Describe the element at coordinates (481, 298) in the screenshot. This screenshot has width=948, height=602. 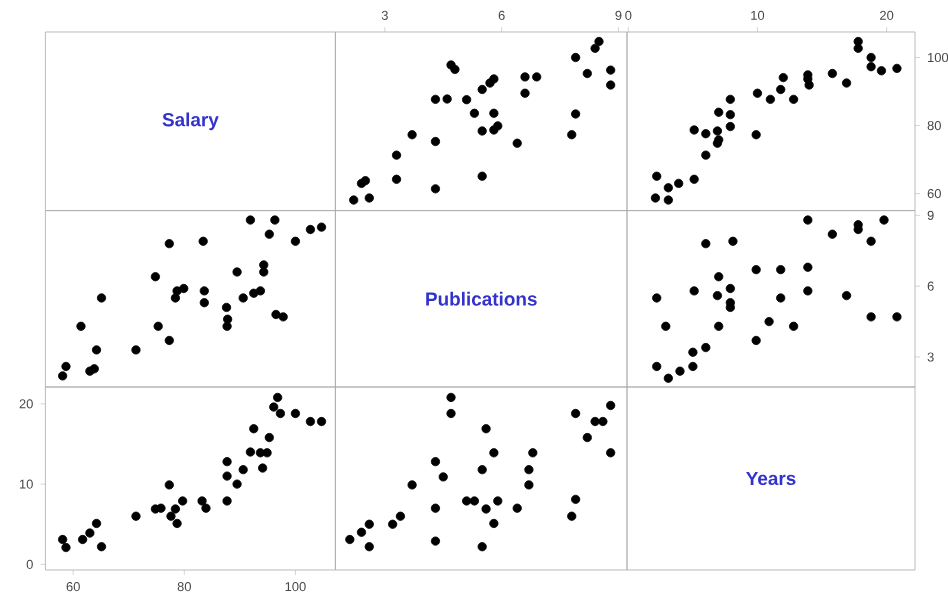
I see `text: Publications` at that location.